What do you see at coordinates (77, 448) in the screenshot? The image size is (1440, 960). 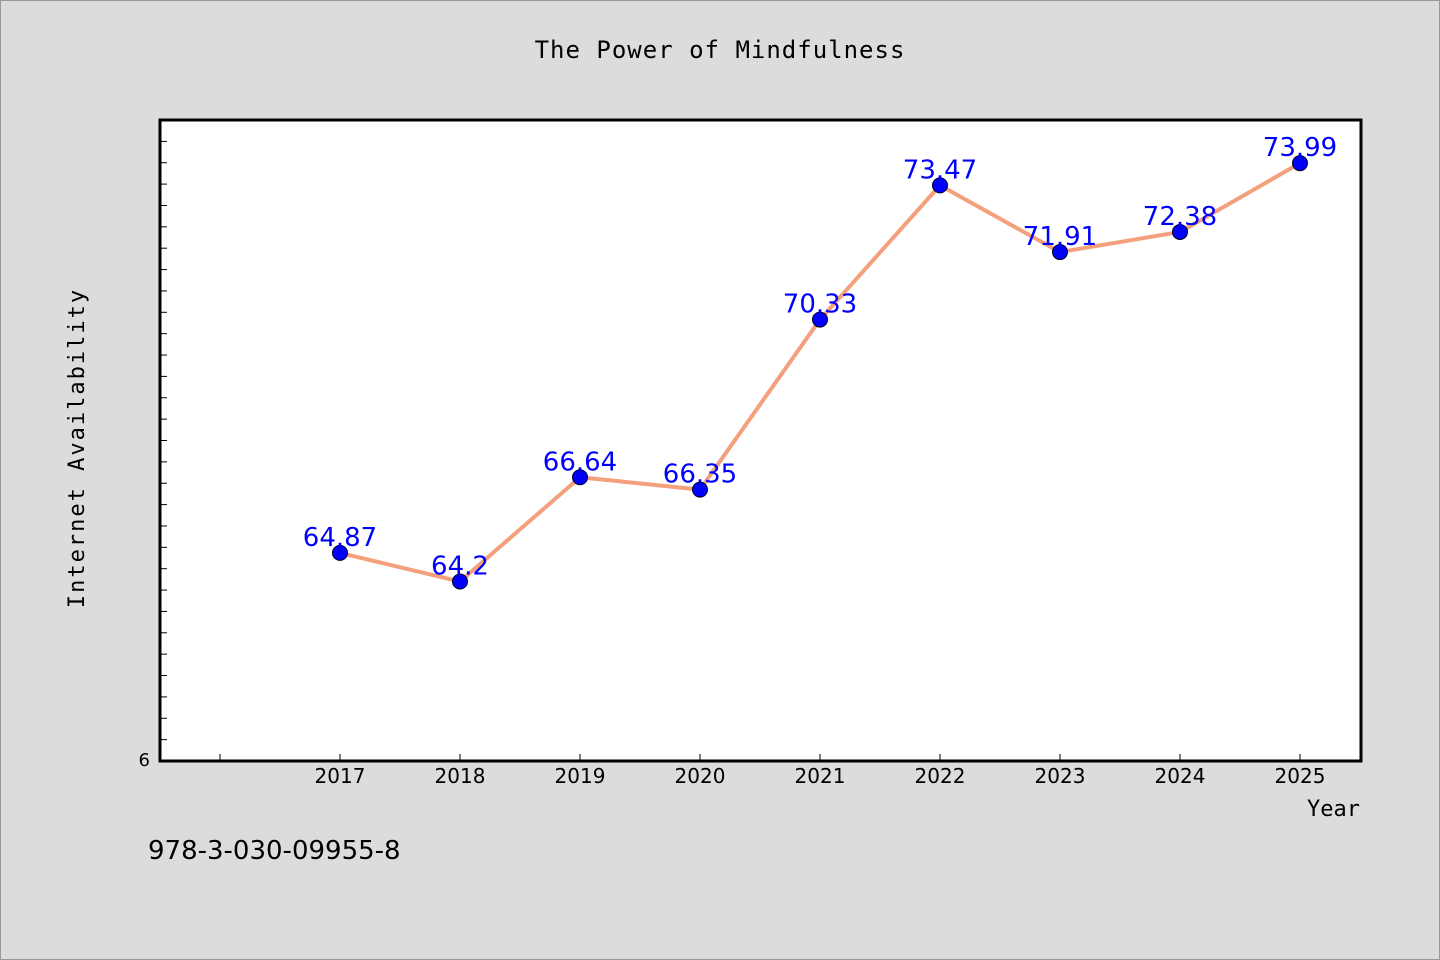 I see `y-axis-label: Internet Availability` at bounding box center [77, 448].